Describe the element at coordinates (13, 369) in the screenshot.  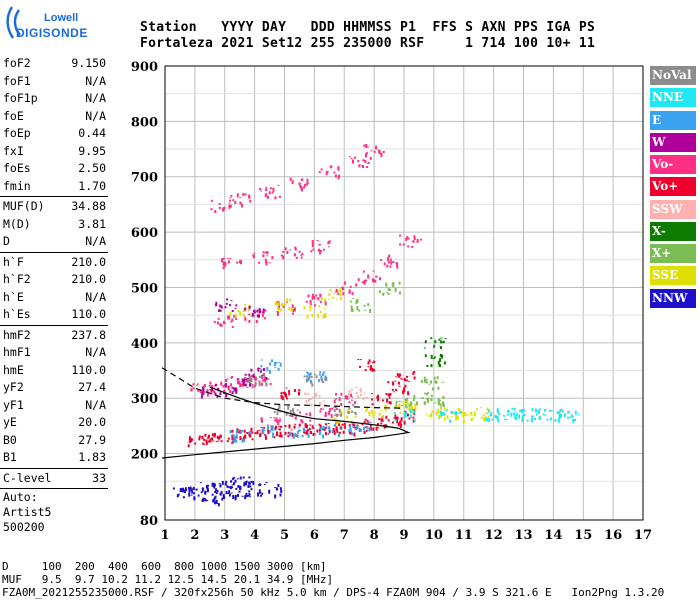
I see `param-name: hmE` at that location.